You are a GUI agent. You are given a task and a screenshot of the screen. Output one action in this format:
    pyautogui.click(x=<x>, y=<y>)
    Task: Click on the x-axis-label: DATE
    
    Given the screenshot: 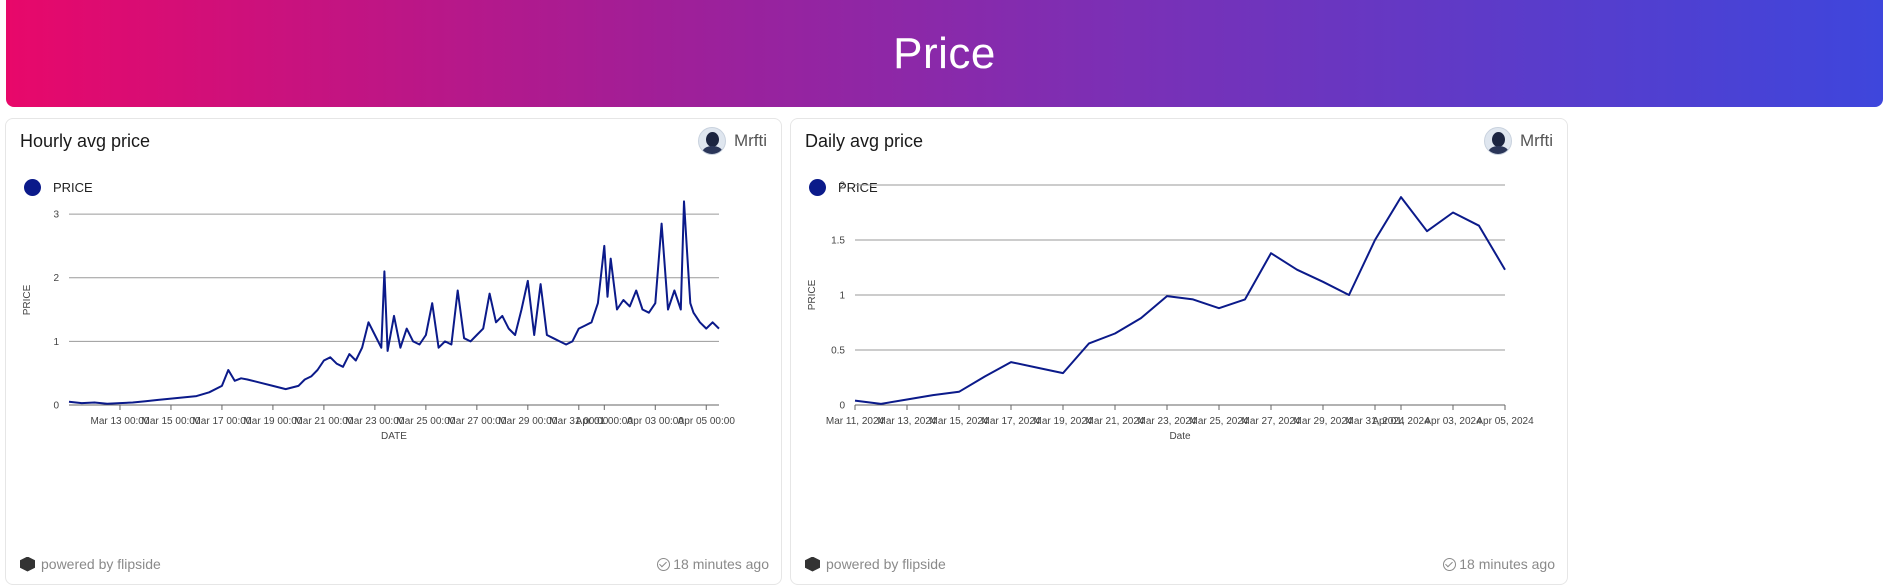 What is the action you would take?
    pyautogui.click(x=394, y=436)
    